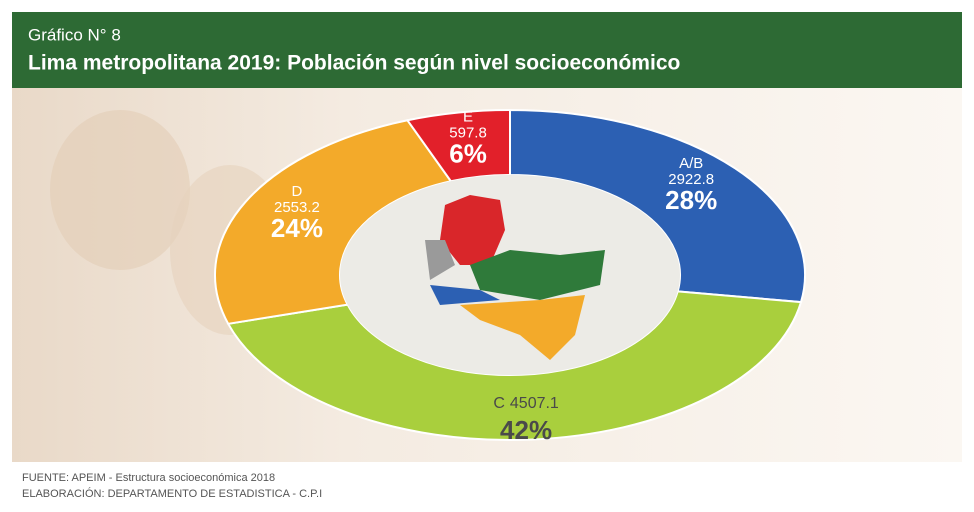  I want to click on slice-label: C 4507.1, so click(526, 403).